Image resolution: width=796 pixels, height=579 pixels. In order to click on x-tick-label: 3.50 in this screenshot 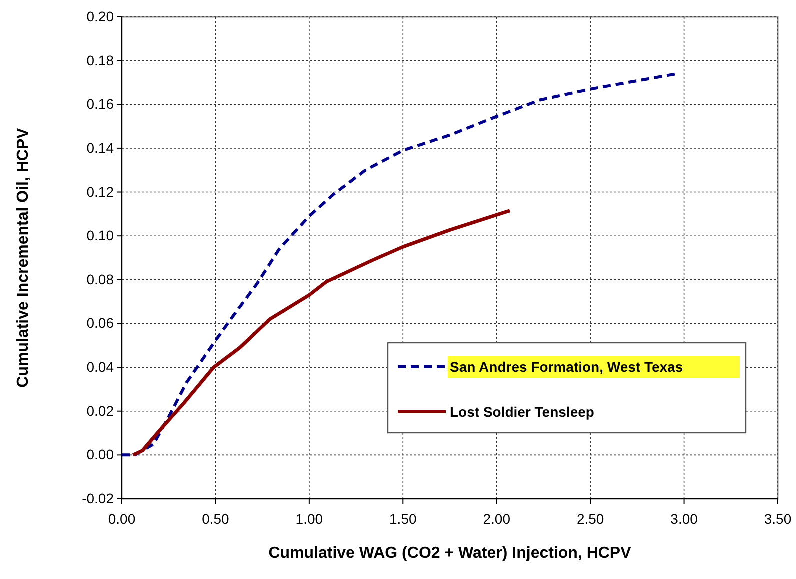, I will do `click(778, 518)`.